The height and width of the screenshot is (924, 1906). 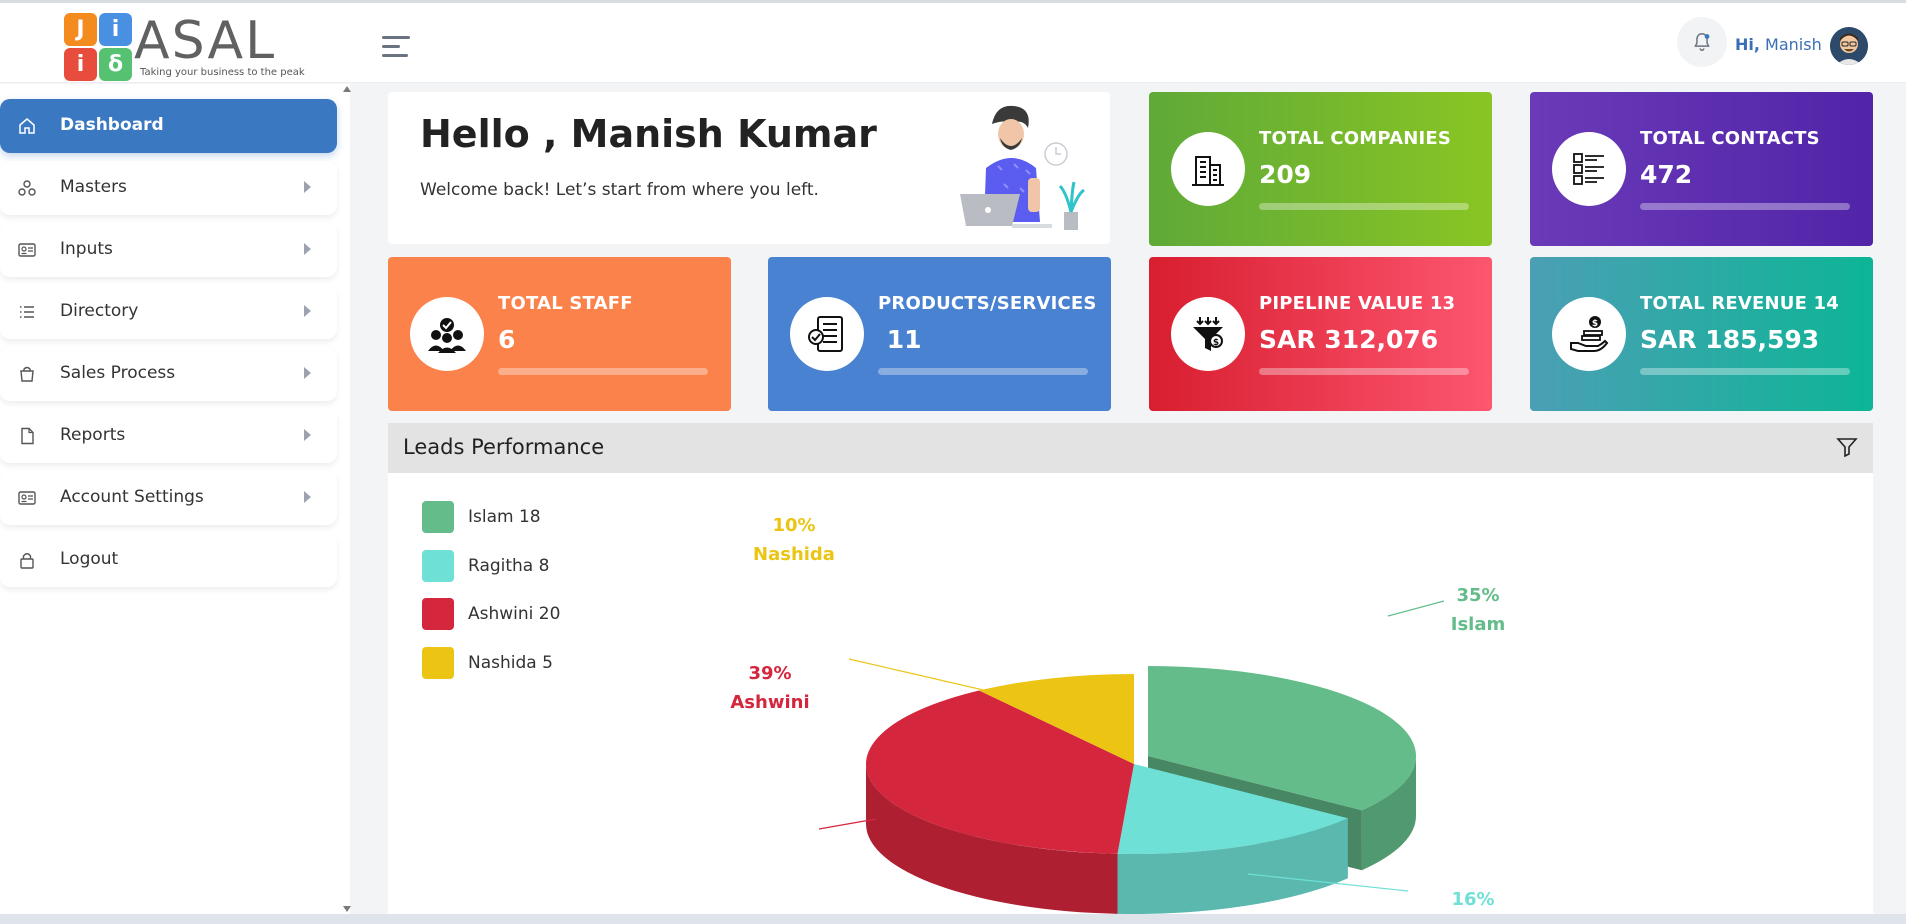 What do you see at coordinates (1747, 44) in the screenshot?
I see `greeting-prefix: Hi,` at bounding box center [1747, 44].